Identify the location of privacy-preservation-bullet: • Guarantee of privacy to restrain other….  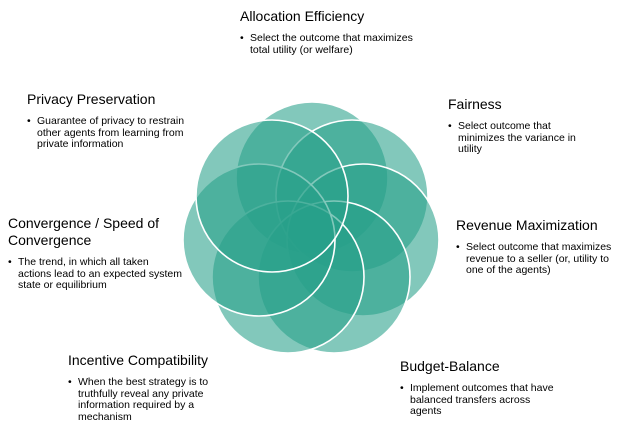
(109, 133).